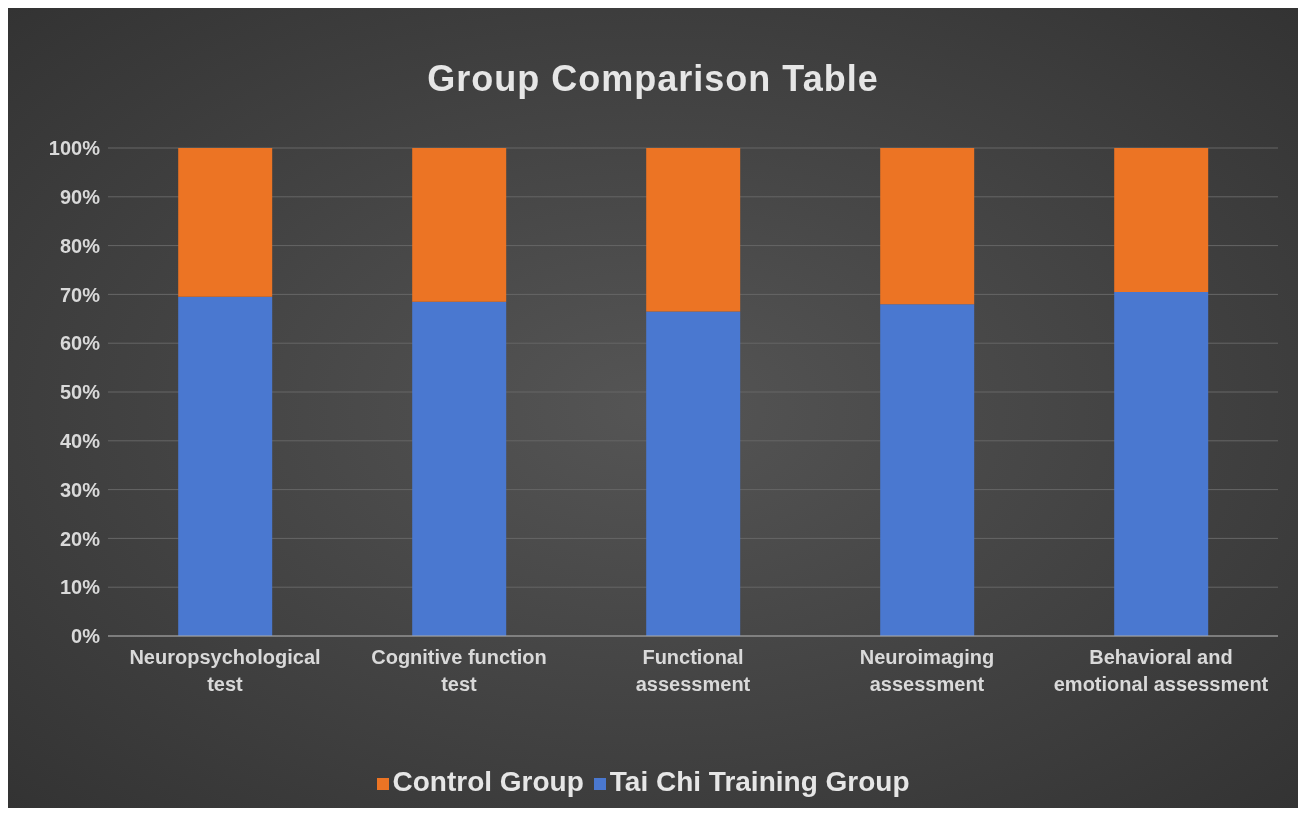 The image size is (1307, 818). Describe the element at coordinates (74, 148) in the screenshot. I see `y-tick-label: 100%` at that location.